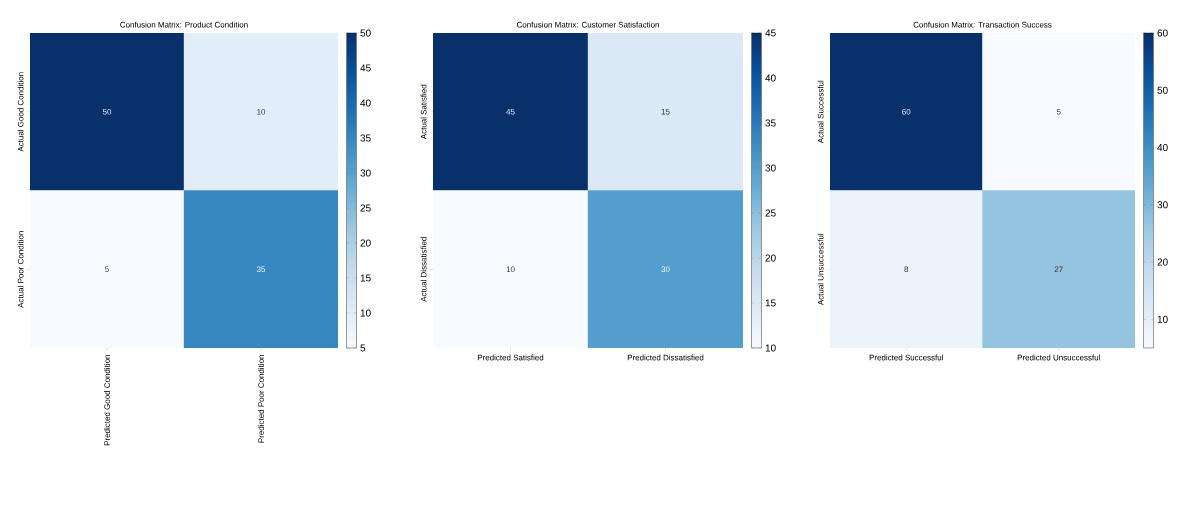  I want to click on color-bar-label: 60, so click(1162, 33).